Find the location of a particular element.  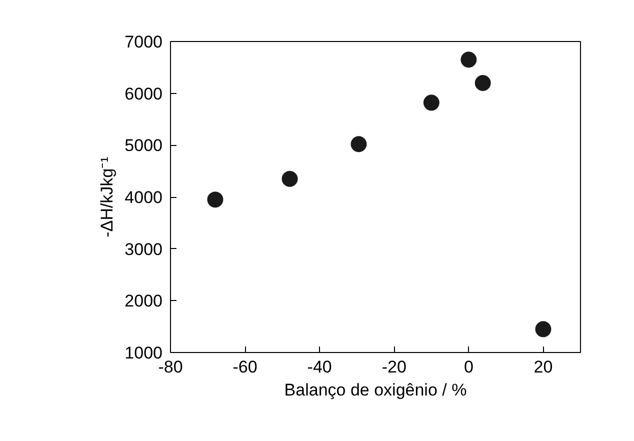

x-axis-title: Balanço de oxigênio / % is located at coordinates (375, 390).